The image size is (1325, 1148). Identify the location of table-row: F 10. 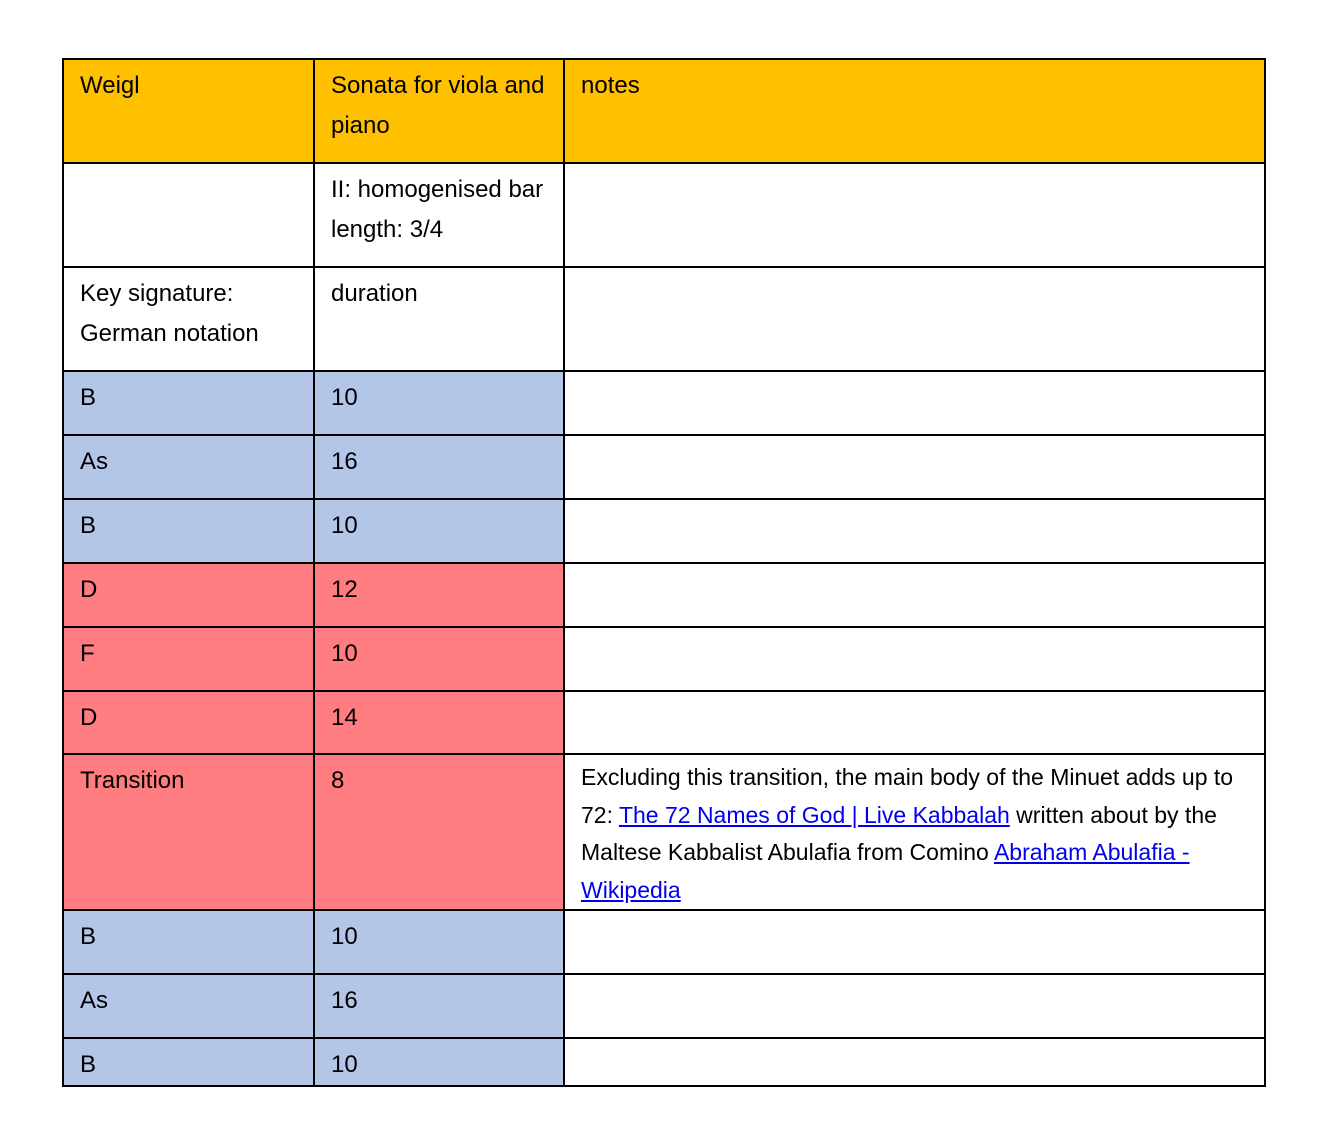
(664, 659).